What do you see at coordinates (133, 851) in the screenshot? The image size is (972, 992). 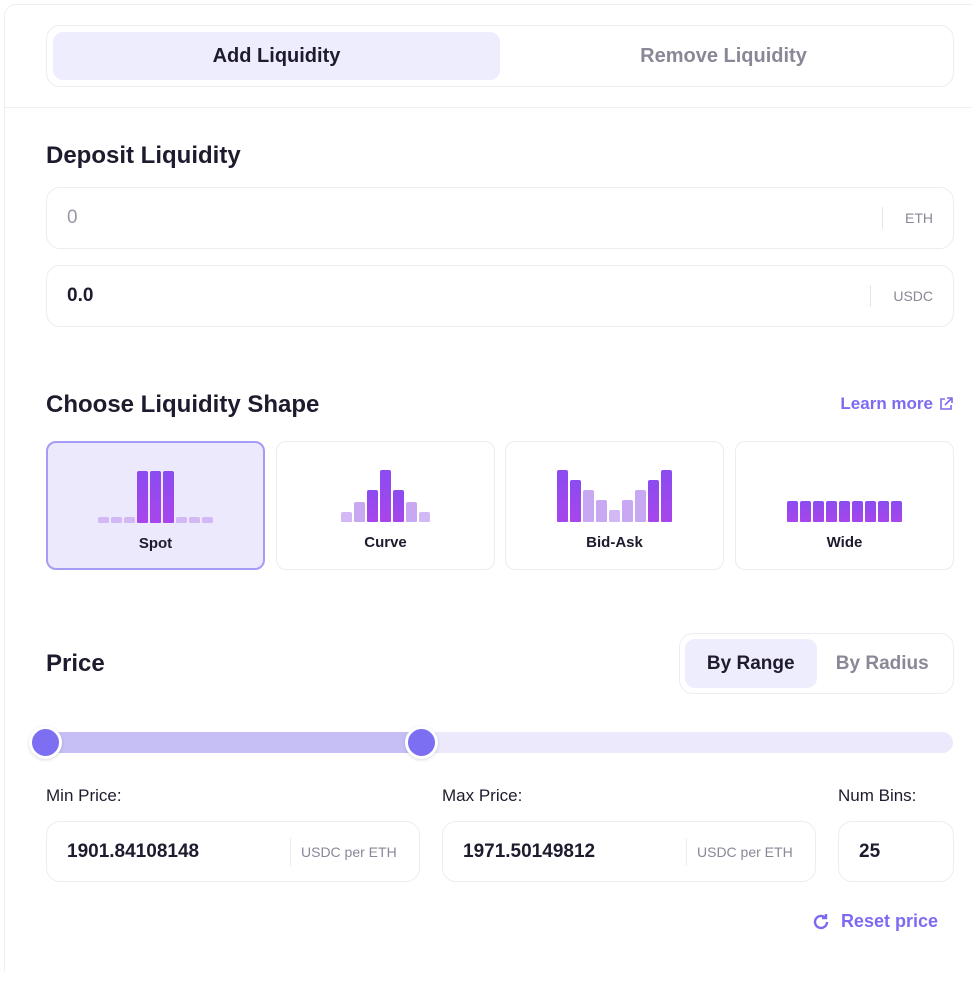 I see `min-price-value: 1901.84108148` at bounding box center [133, 851].